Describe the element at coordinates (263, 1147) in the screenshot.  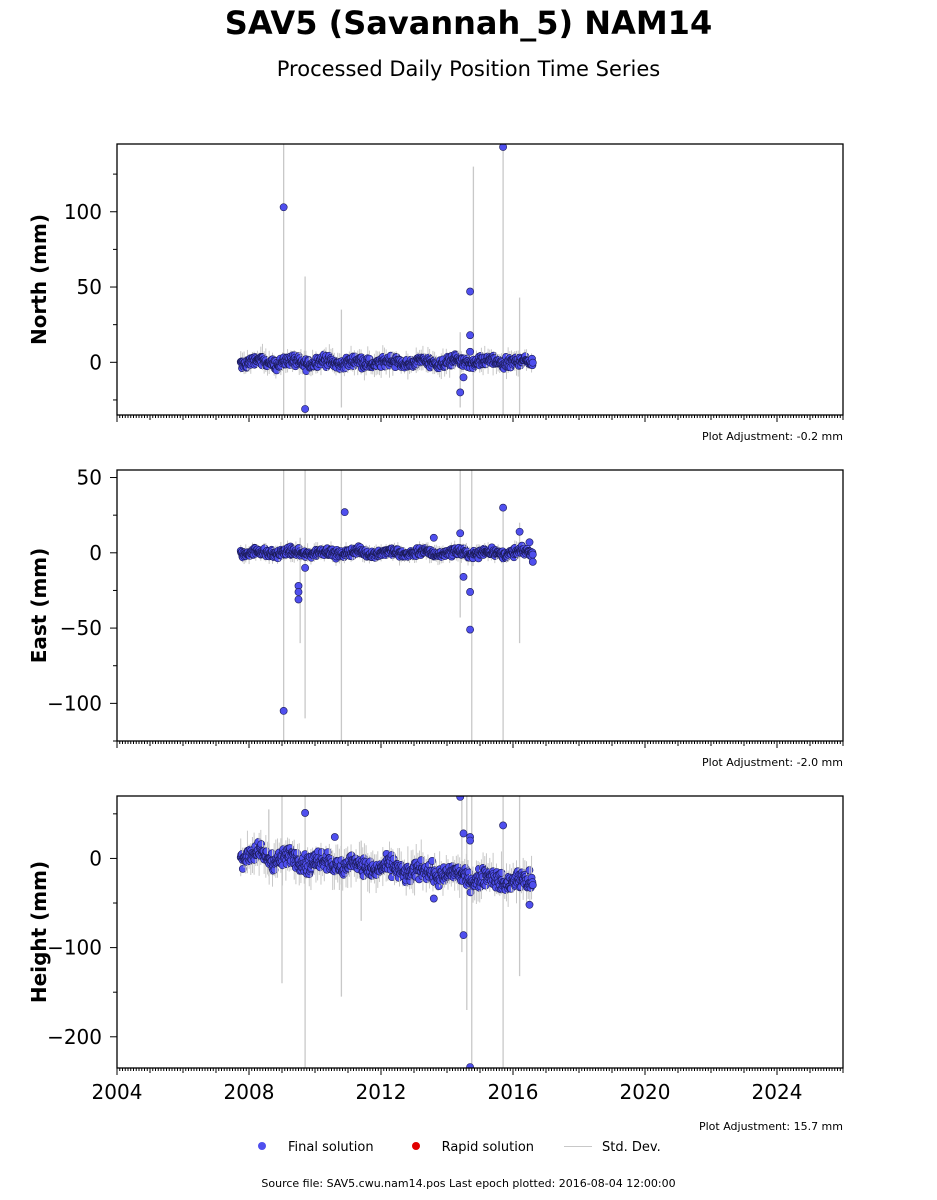
I see `final-solution-marker-icon` at that location.